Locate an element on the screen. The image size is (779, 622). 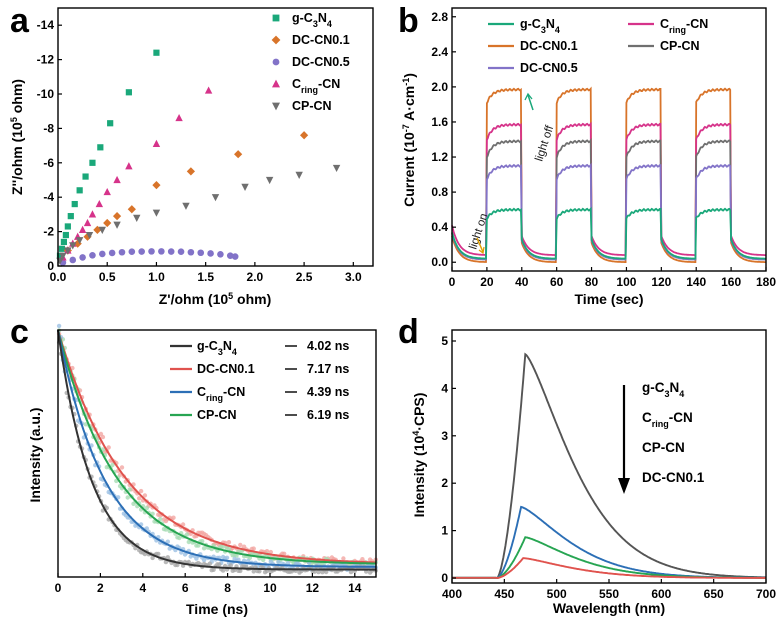
chart-d-y-tick-label: 0 is located at coordinates (444, 578).